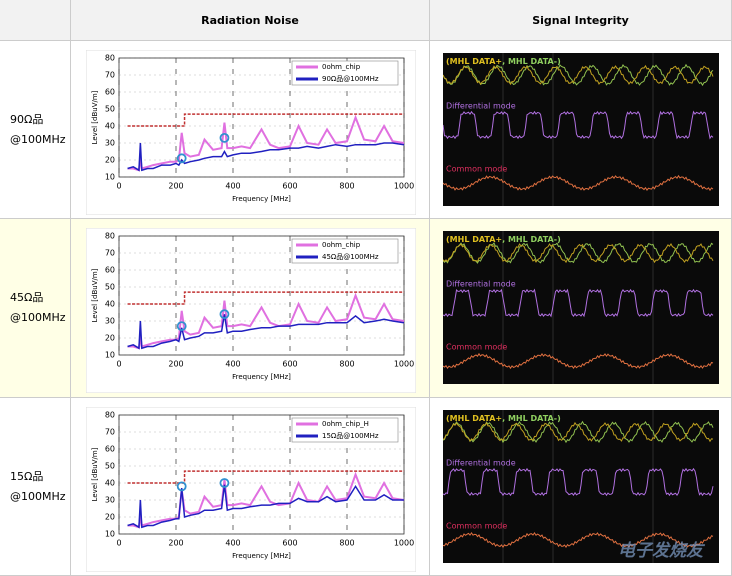 Image resolution: width=732 pixels, height=576 pixels. Describe the element at coordinates (27, 476) in the screenshot. I see `row-label: 15Ω品` at that location.